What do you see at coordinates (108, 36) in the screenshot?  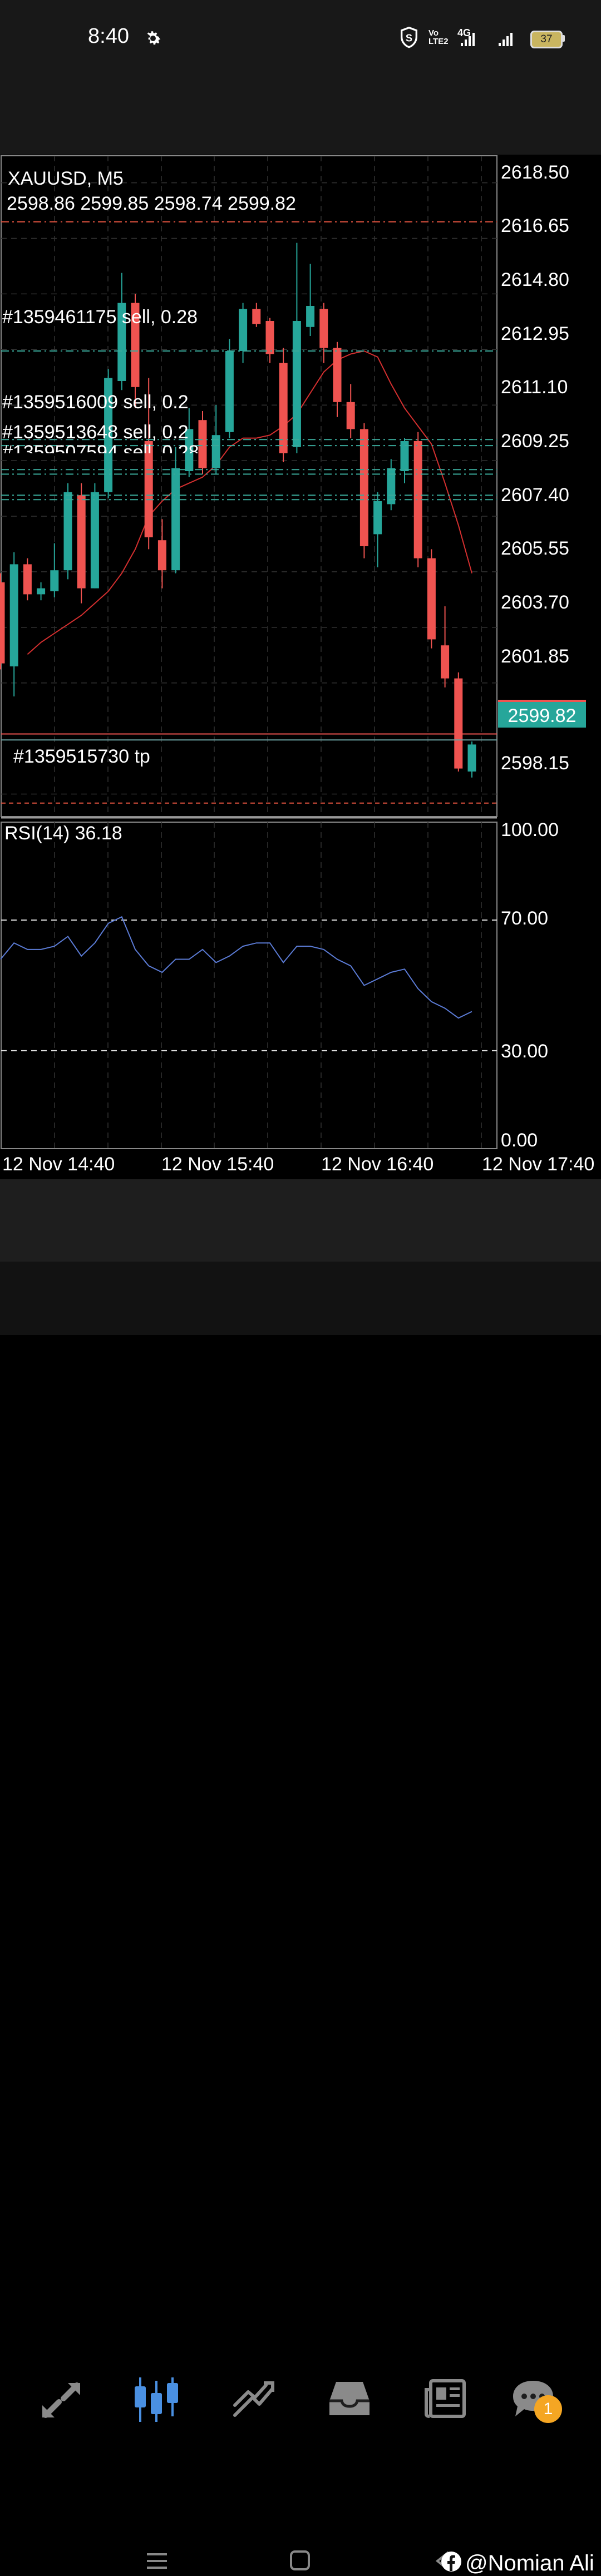 I see `status-time: 8:40` at bounding box center [108, 36].